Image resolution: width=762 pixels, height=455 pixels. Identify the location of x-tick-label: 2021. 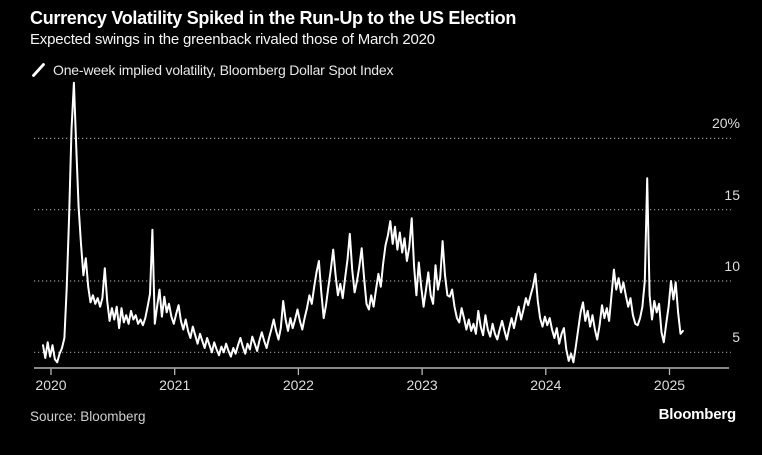
(175, 385).